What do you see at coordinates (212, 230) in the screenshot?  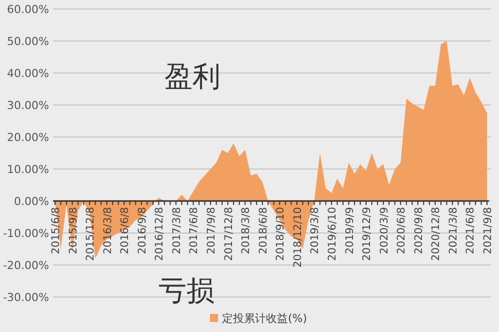 I see `x-tick-label: 2017/9/8` at bounding box center [212, 230].